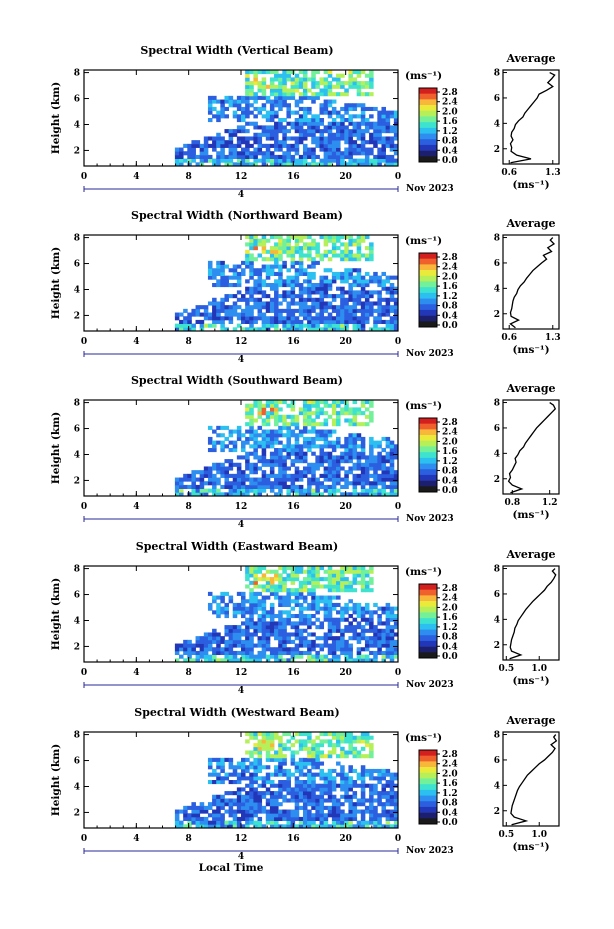  I want to click on y-tick-label: 6, so click(77, 100).